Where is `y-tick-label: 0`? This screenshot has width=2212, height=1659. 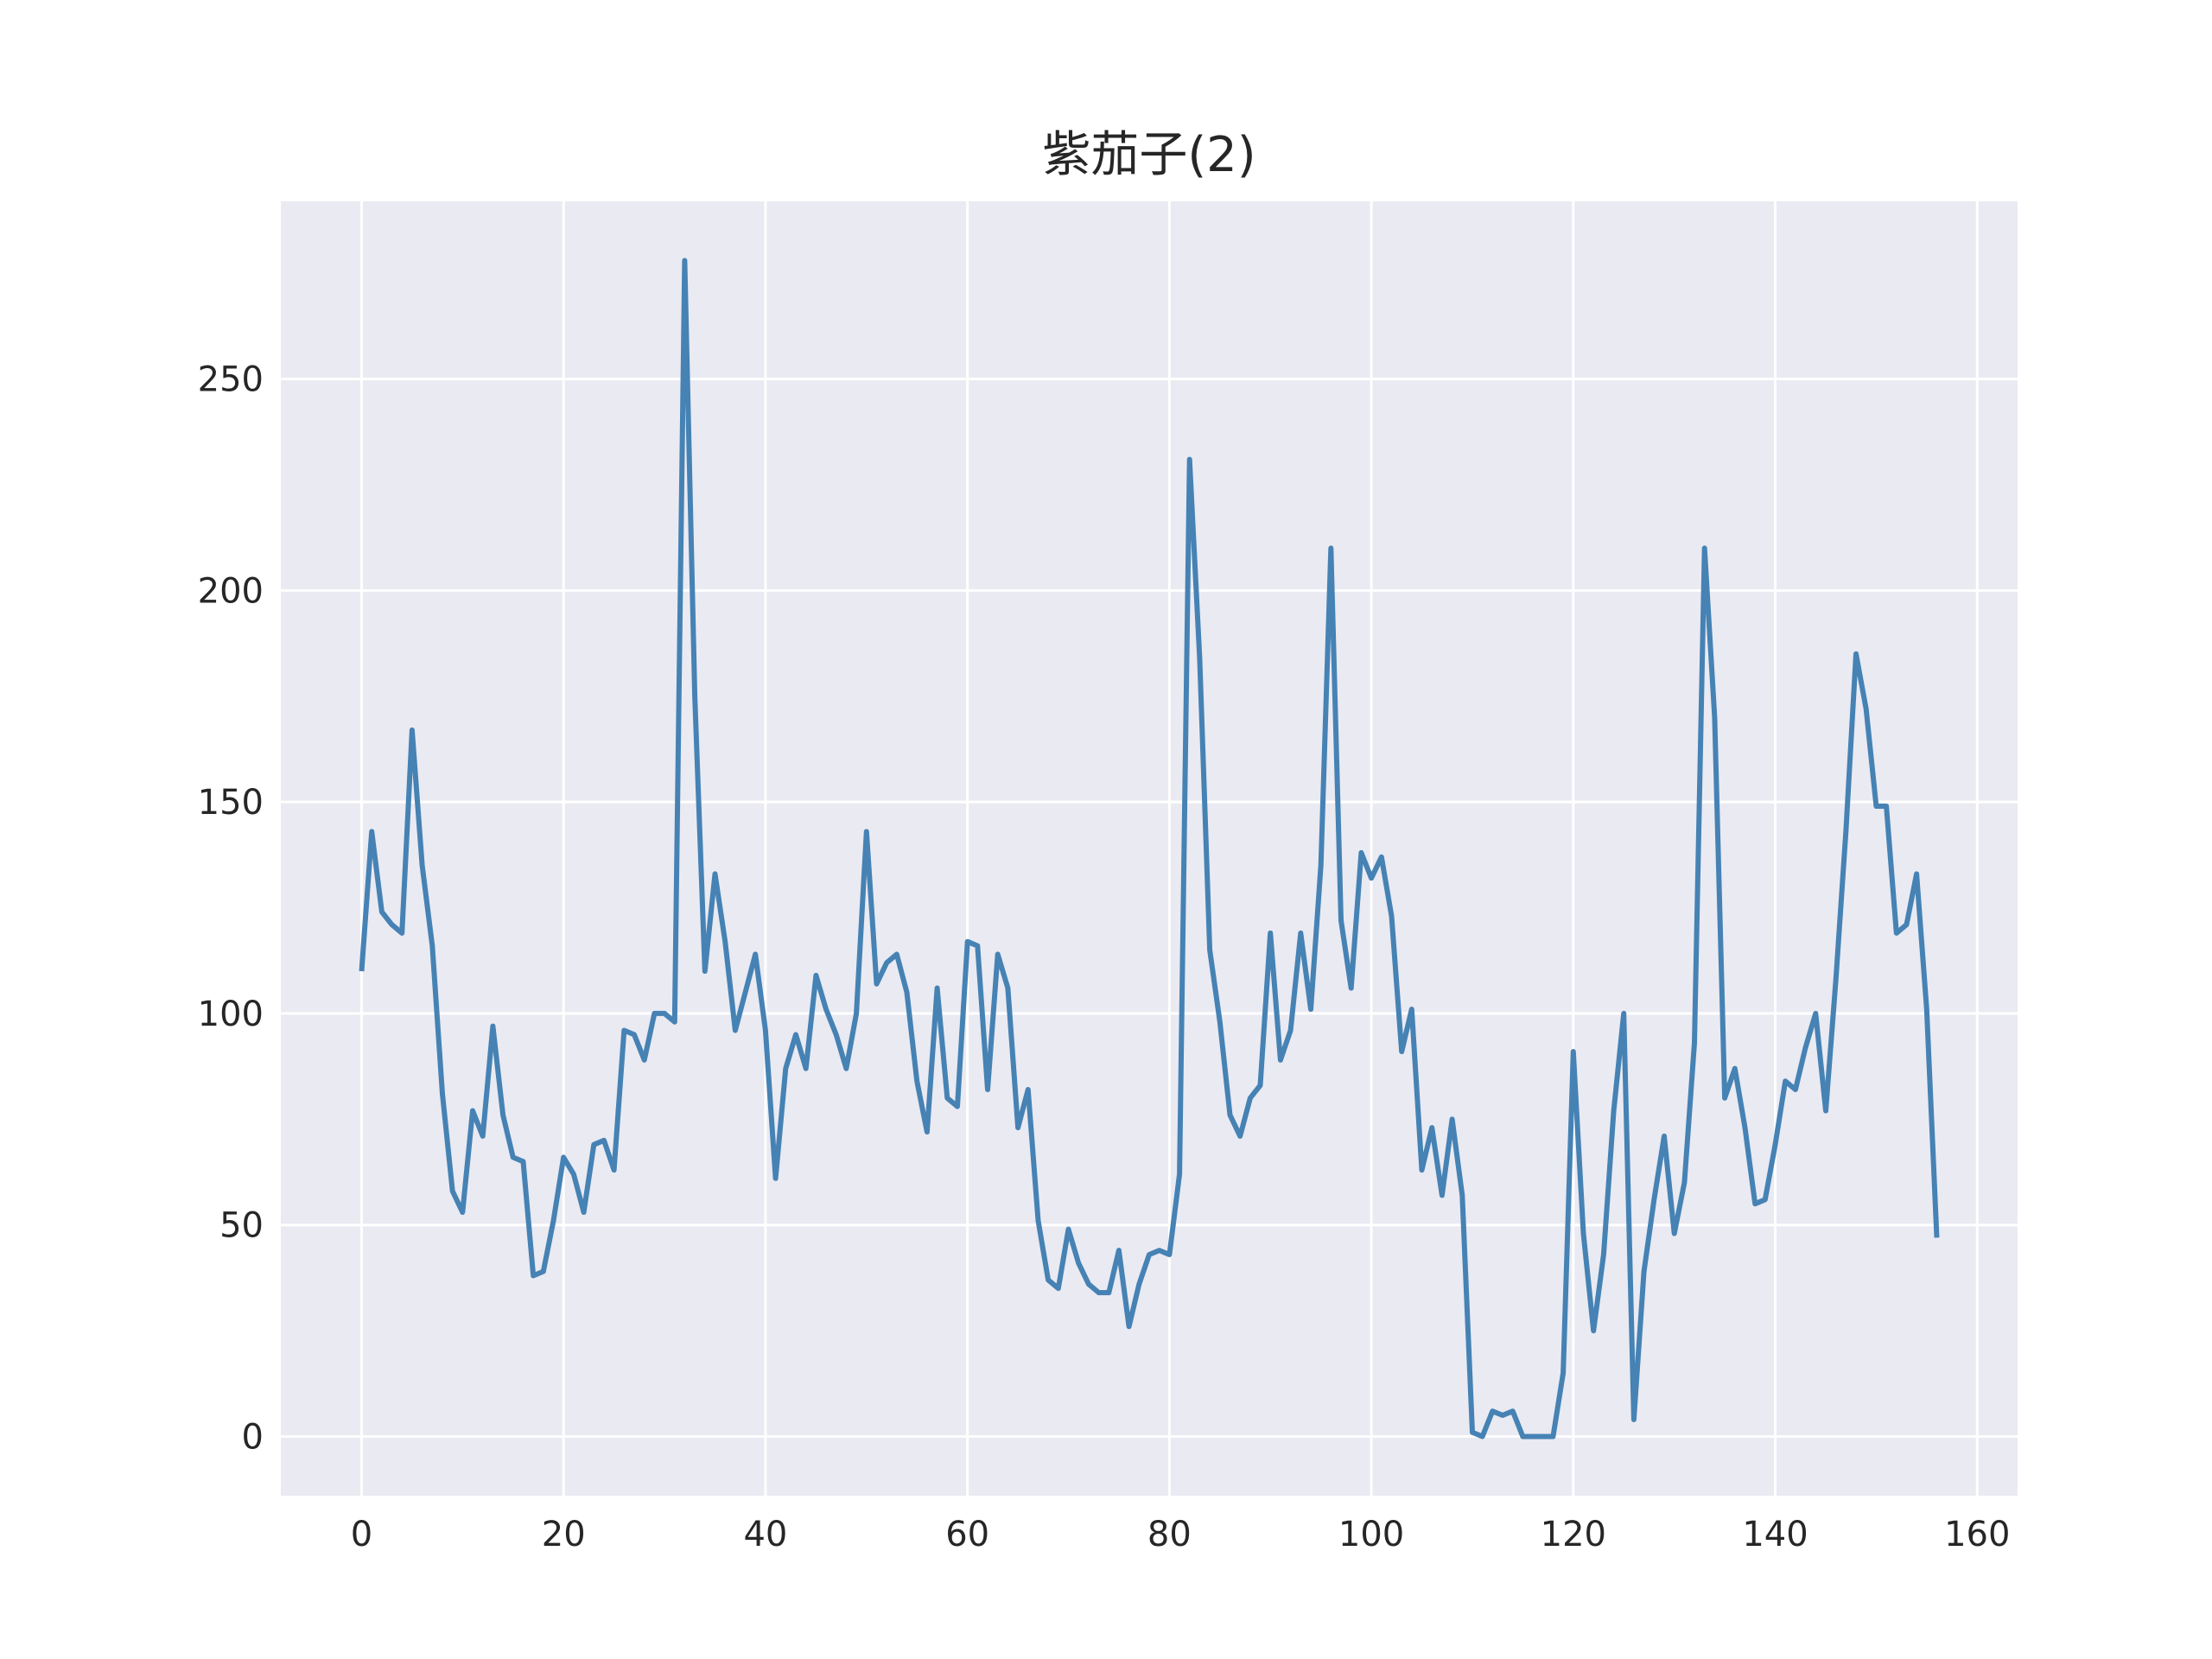 y-tick-label: 0 is located at coordinates (253, 1437).